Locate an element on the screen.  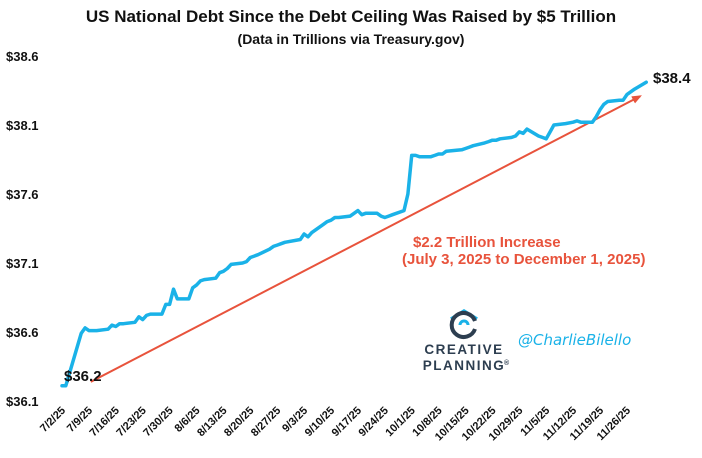
creative-planning-logo-icon is located at coordinates (463, 324).